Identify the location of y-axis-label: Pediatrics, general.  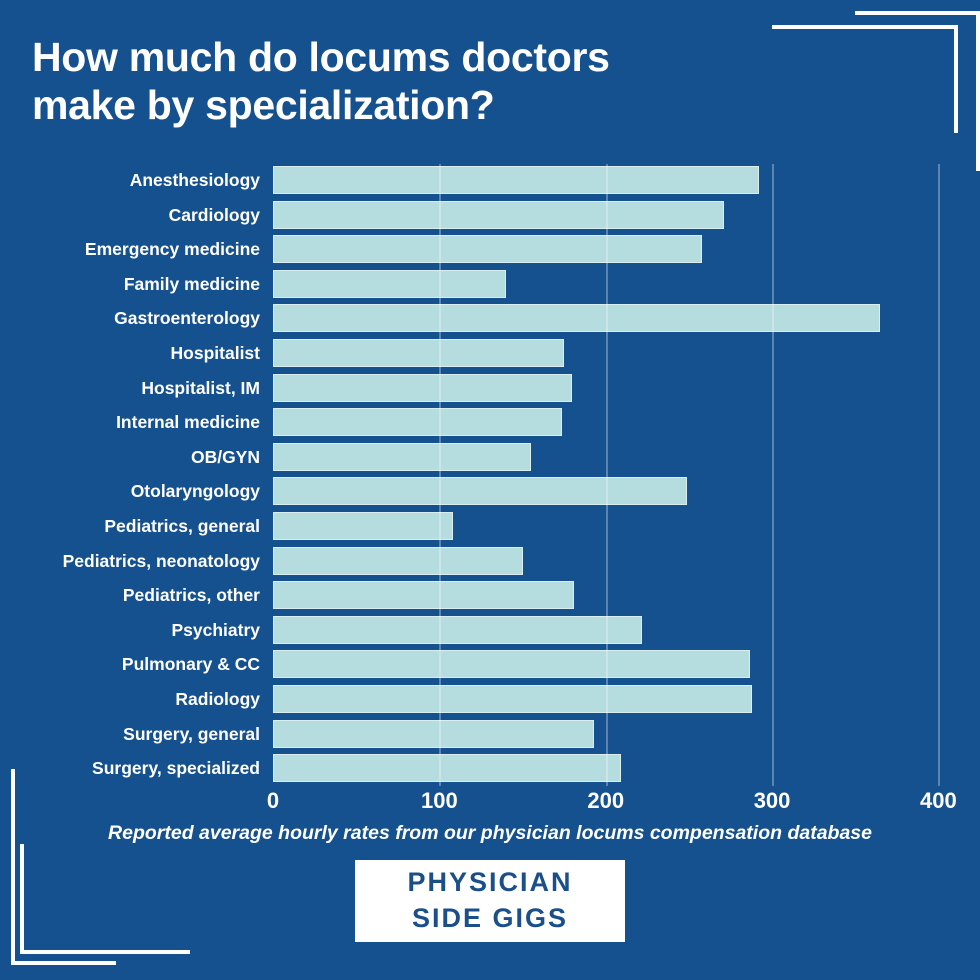
(182, 526).